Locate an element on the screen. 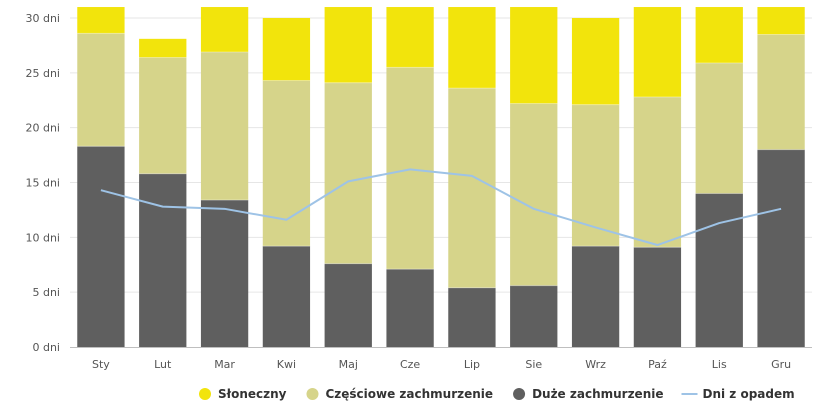  y-tick-label: 30 dni is located at coordinates (42, 18).